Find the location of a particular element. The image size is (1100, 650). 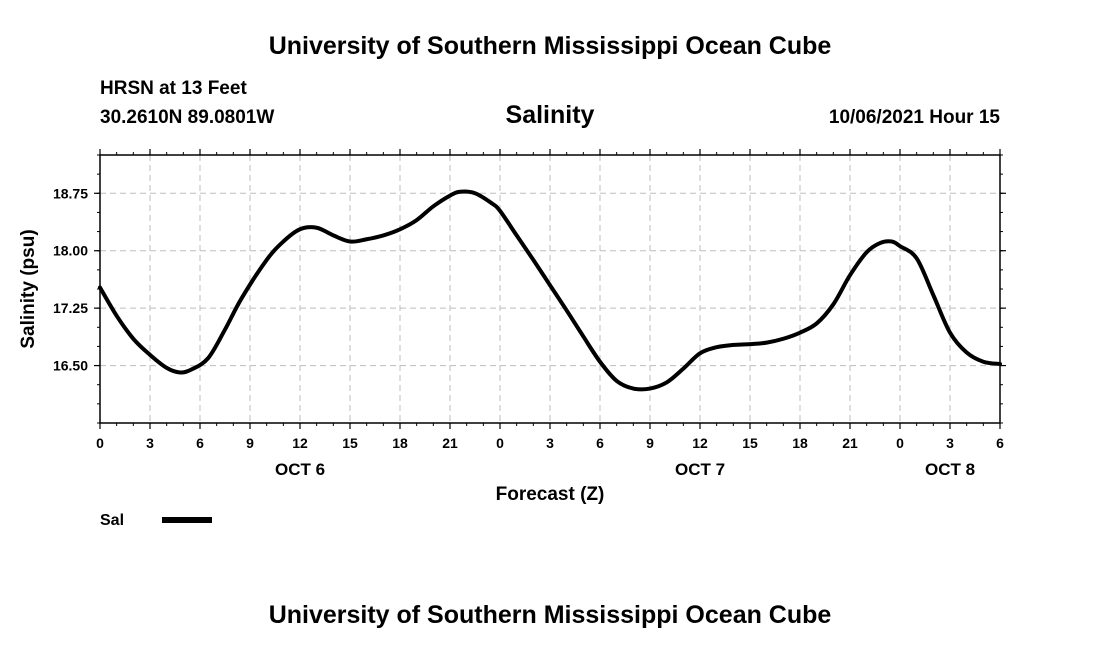

forecast-datetime: 10/06/2021 Hour 15 is located at coordinates (914, 117).